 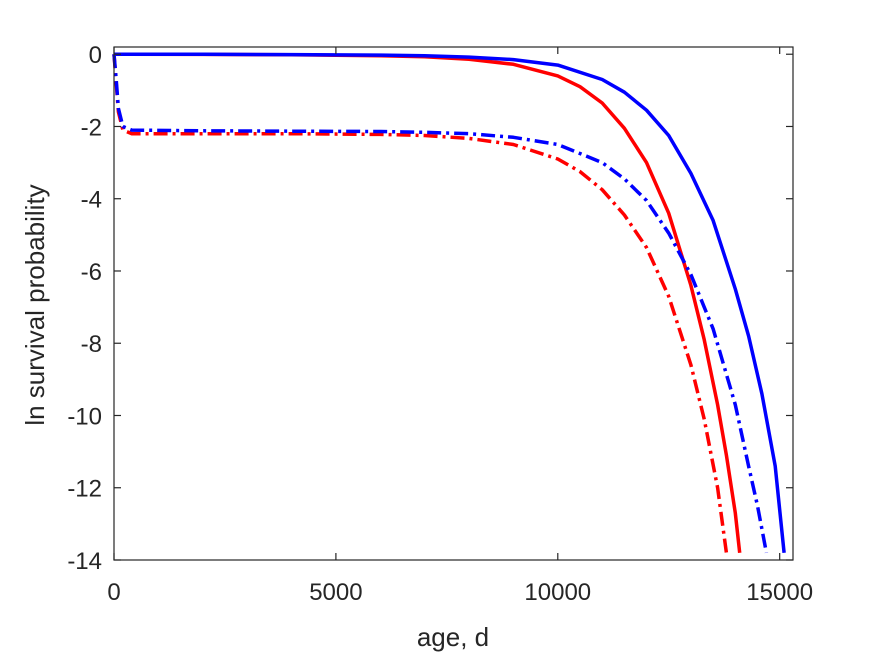 I want to click on x-axis-label: age, d, so click(x=453, y=637).